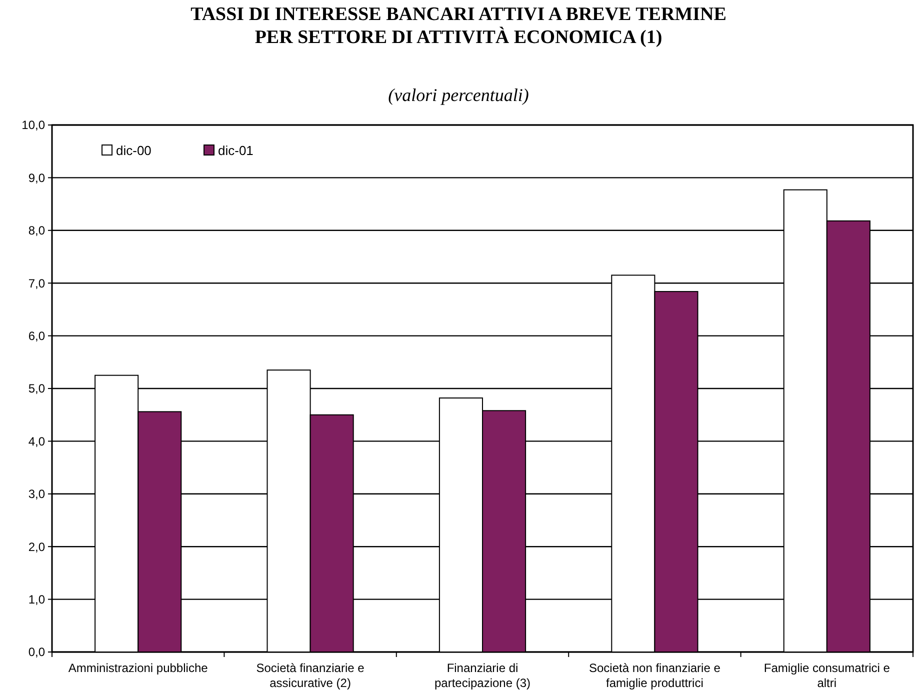 The height and width of the screenshot is (691, 917). What do you see at coordinates (310, 675) in the screenshot?
I see `x-tick-label: Società finanziarie e assicurative (2)` at bounding box center [310, 675].